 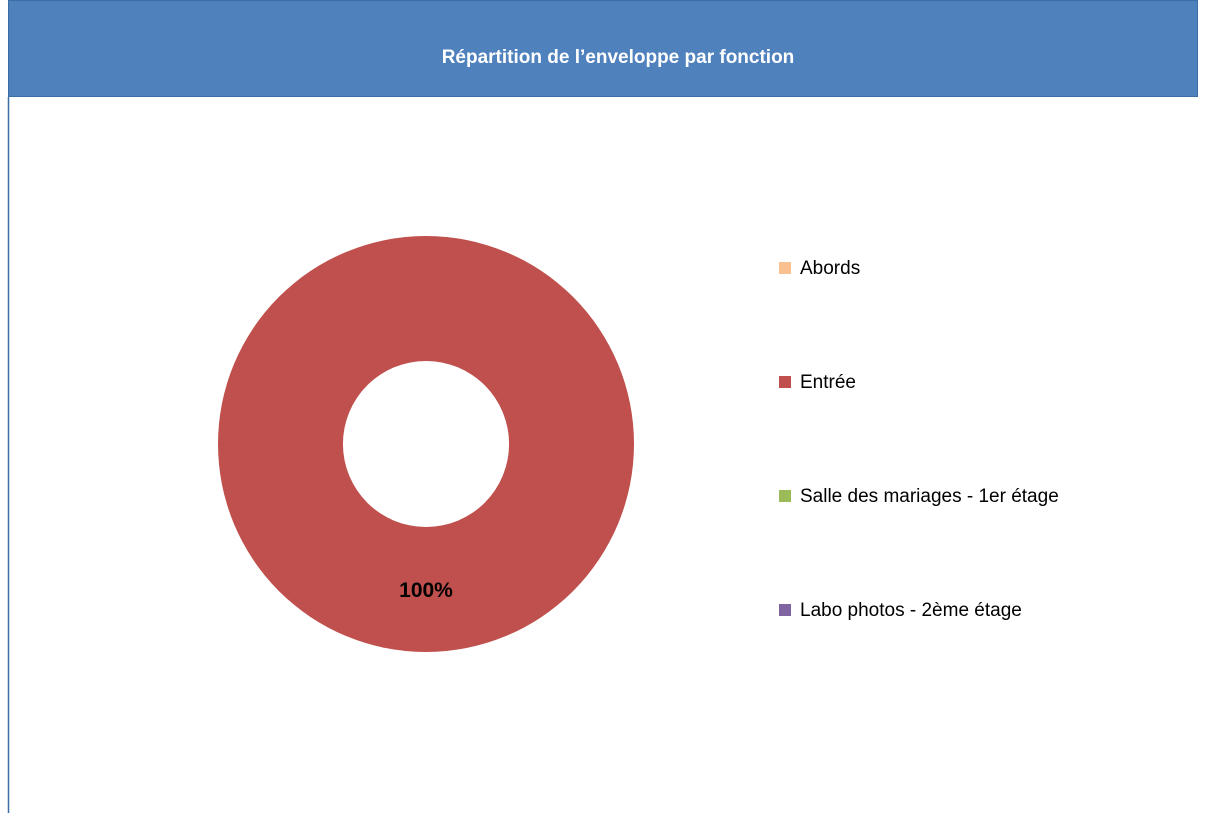 What do you see at coordinates (426, 590) in the screenshot?
I see `data-label: 100%` at bounding box center [426, 590].